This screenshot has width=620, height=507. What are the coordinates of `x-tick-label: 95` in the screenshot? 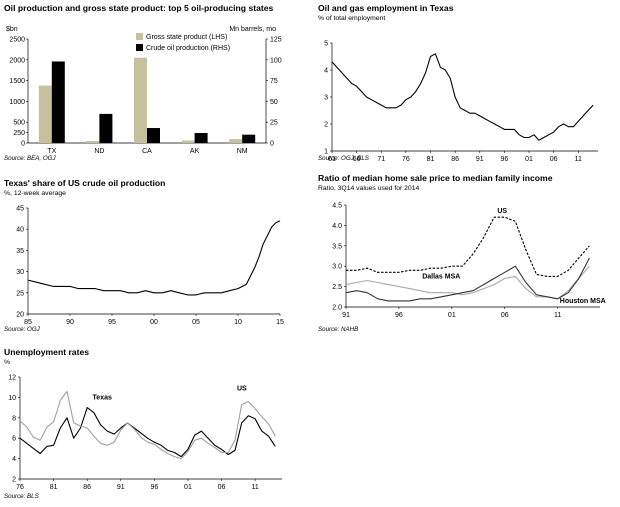 It's located at (112, 322).